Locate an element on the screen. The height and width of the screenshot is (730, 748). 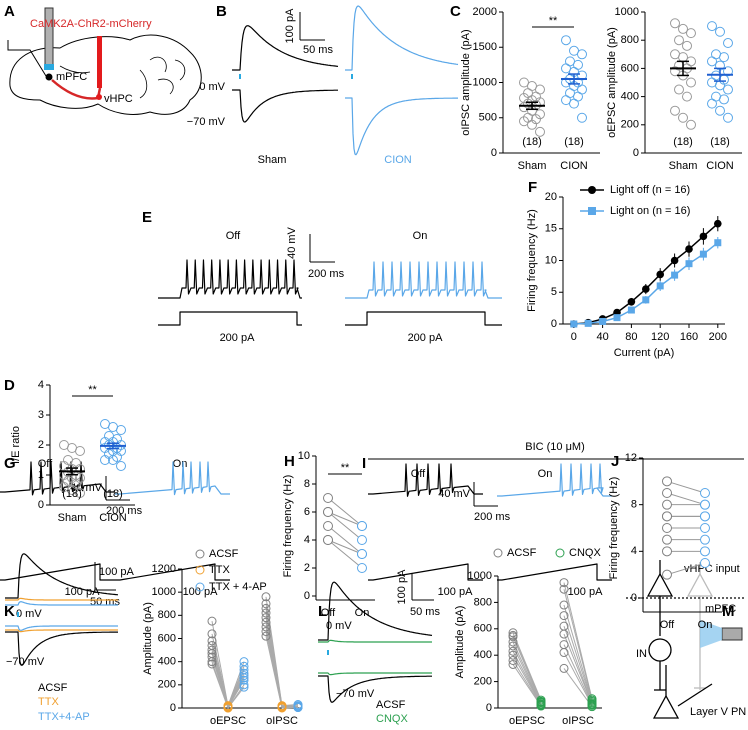
y-tick-label: 5 is located at coordinates (554, 292).